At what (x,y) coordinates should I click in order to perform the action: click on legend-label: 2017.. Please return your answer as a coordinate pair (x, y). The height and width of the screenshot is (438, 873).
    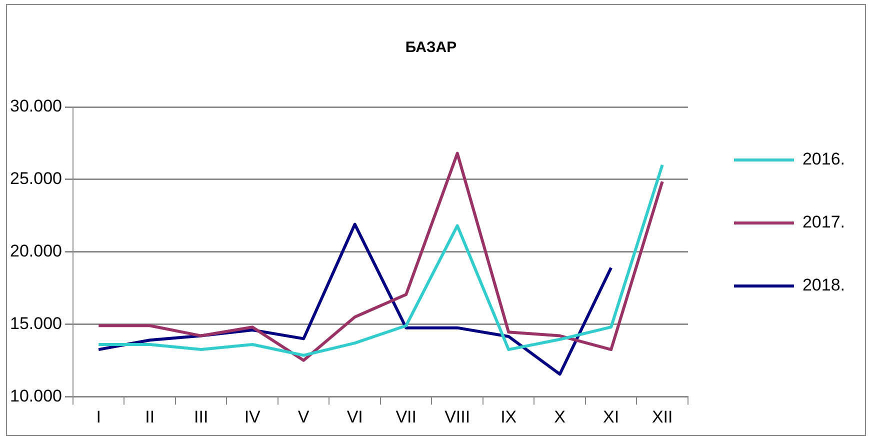
    Looking at the image, I should click on (824, 222).